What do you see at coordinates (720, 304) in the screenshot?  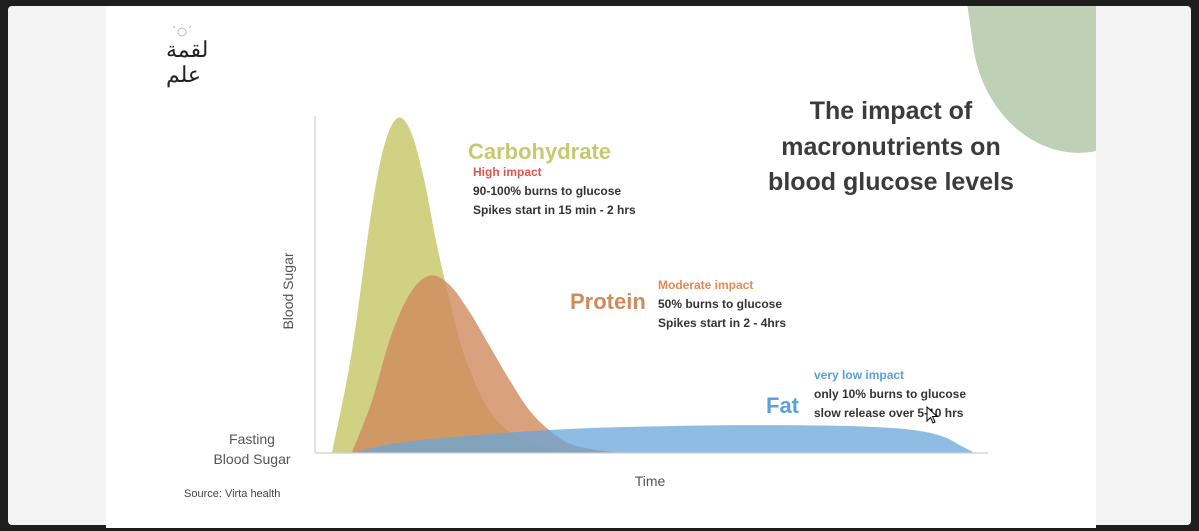 I see `detail-protein: 50% burns to glucose` at bounding box center [720, 304].